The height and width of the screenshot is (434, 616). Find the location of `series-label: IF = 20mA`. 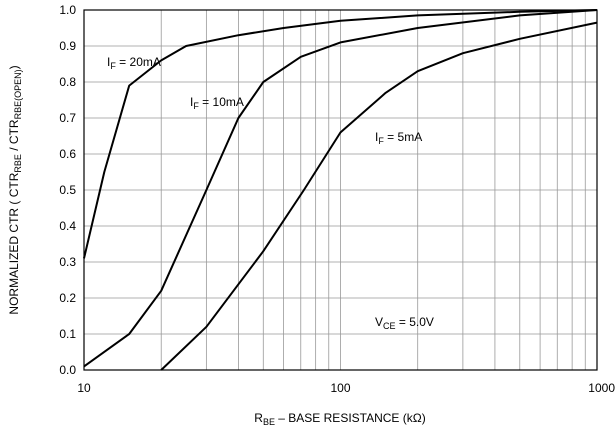

series-label: IF = 20mA is located at coordinates (134, 63).